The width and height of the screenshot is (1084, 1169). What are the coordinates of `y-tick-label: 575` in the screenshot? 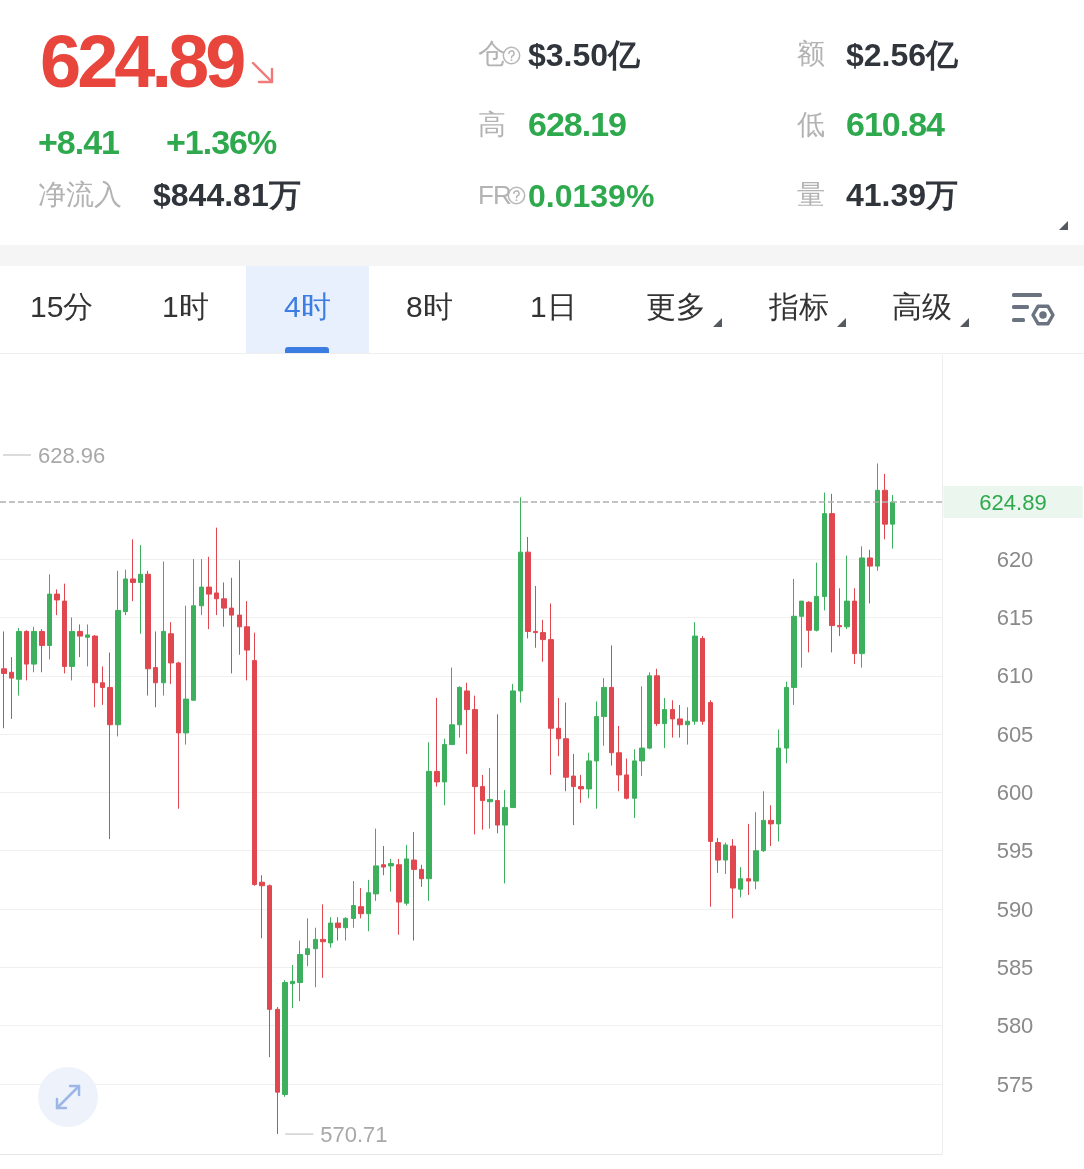 It's located at (1015, 1084).